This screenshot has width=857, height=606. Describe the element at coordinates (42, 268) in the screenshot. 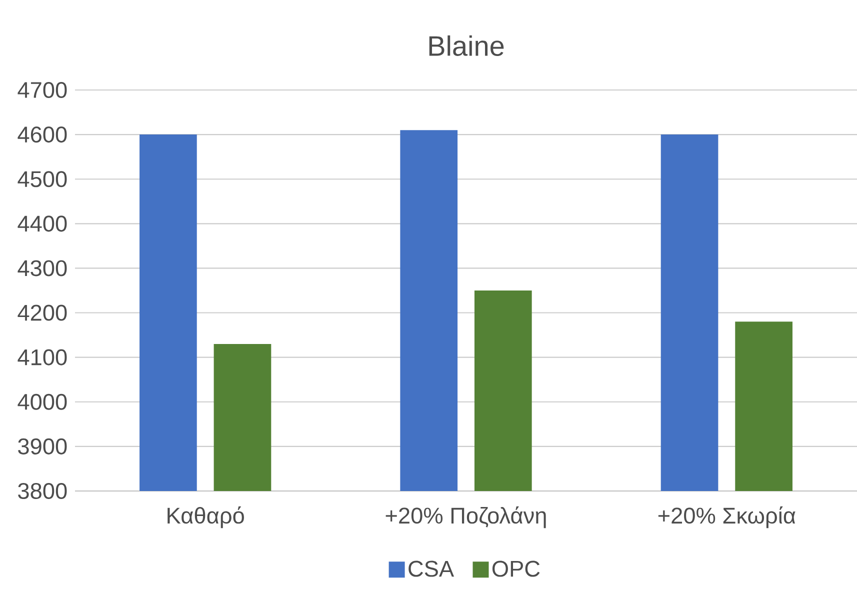

I see `y-tick-label: 4300` at that location.